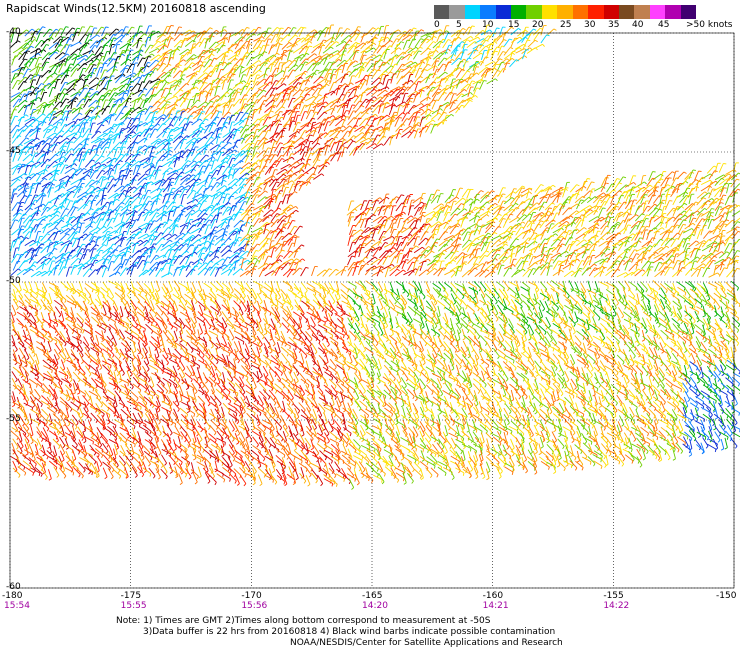 Image resolution: width=740 pixels, height=650 pixels. What do you see at coordinates (514, 25) in the screenshot?
I see `colorbar-label: 15` at bounding box center [514, 25].